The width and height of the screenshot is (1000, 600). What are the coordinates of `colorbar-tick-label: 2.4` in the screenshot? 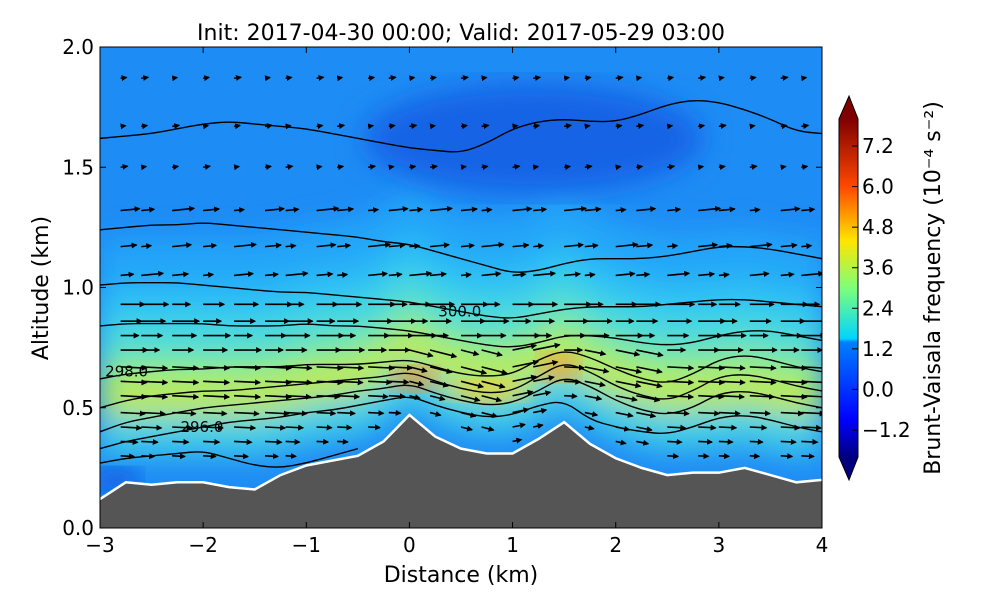 It's located at (878, 308).